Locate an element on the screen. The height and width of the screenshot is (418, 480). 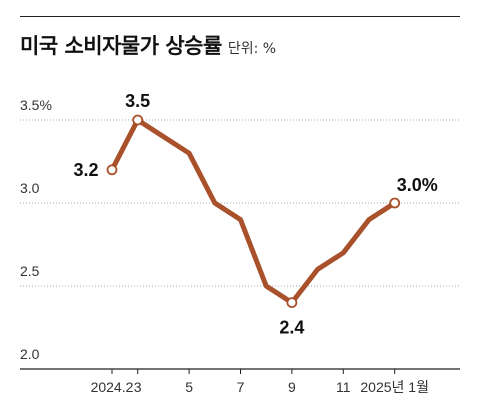
chart-title: 미국 소비자물가 상승률 is located at coordinates (121, 46).